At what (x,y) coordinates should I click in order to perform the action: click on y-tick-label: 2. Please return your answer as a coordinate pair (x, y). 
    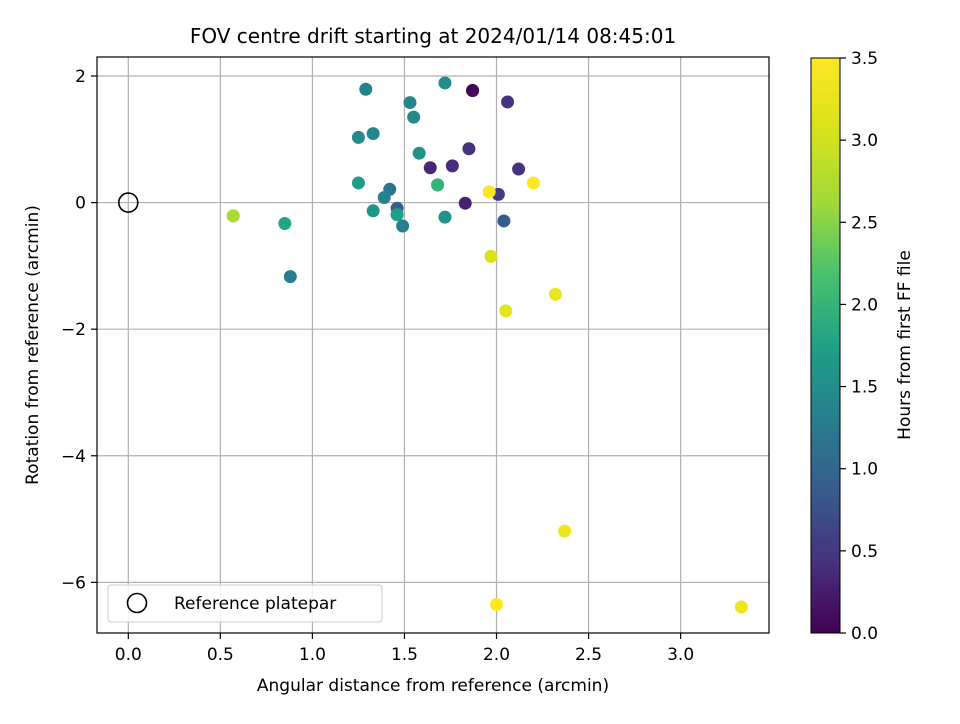
    Looking at the image, I should click on (80, 77).